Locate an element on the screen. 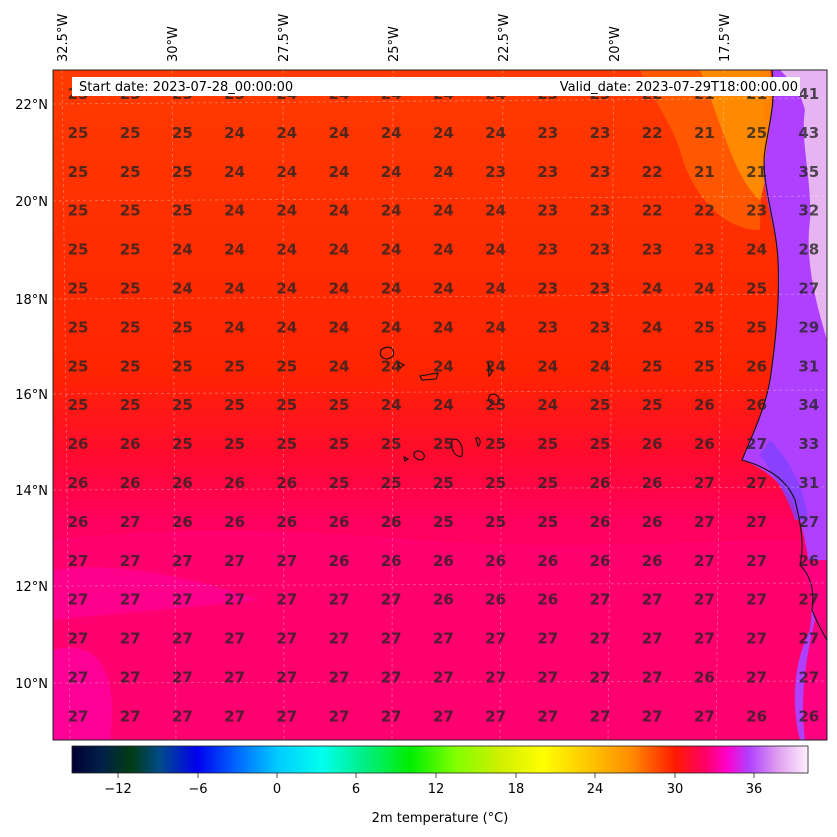 This screenshot has width=837, height=837. grid-value: 33 is located at coordinates (808, 444).